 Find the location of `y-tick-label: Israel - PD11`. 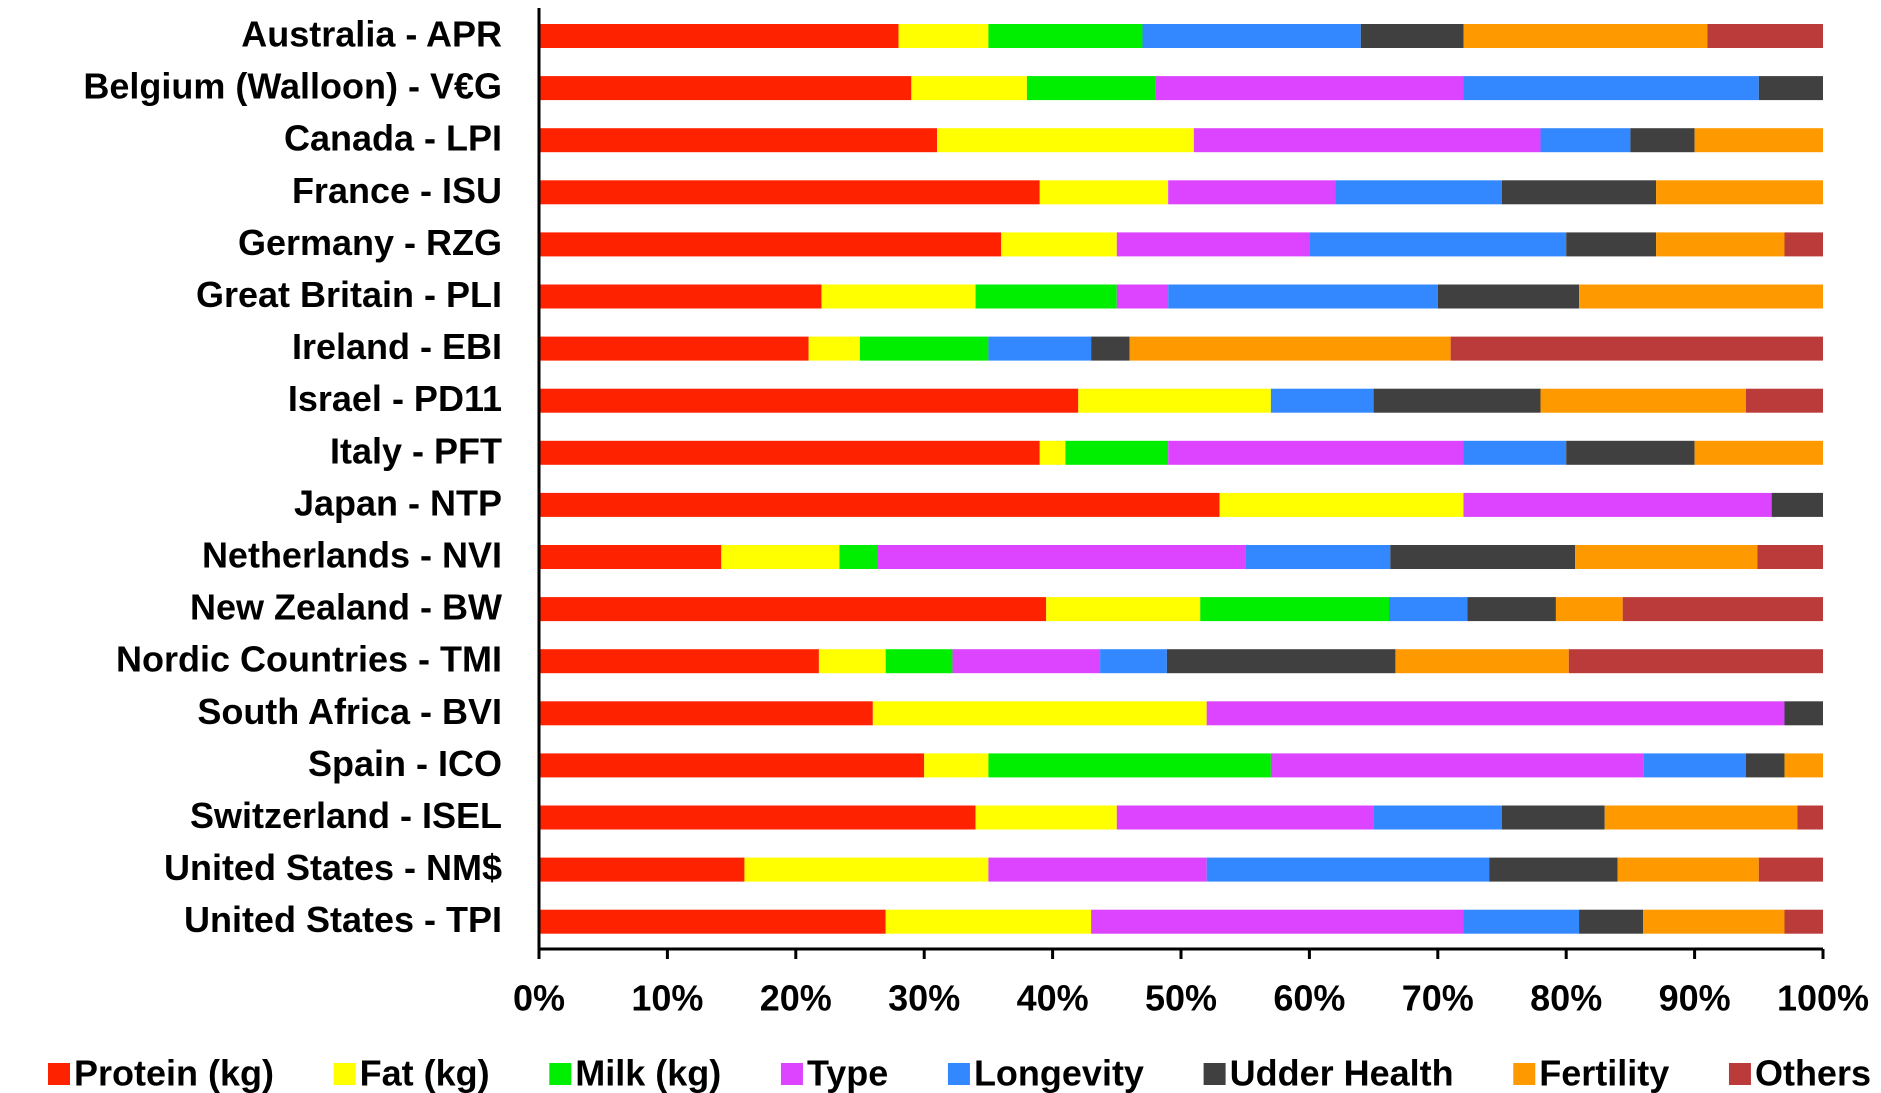

y-tick-label: Israel - PD11 is located at coordinates (395, 398).